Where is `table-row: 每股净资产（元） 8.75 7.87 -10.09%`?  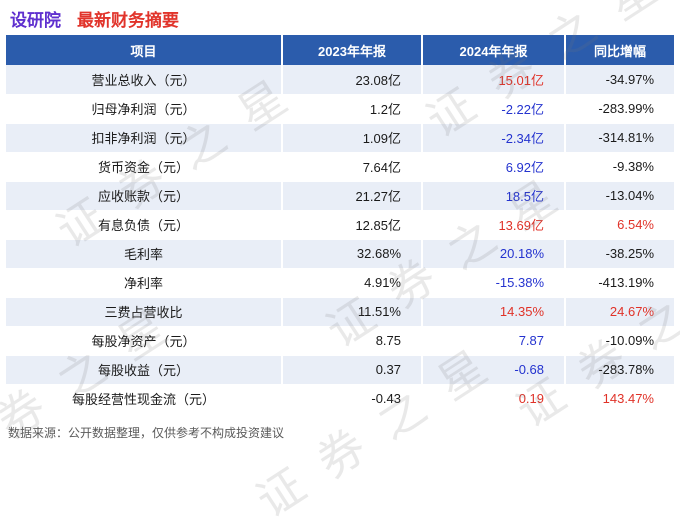 table-row: 每股净资产（元） 8.75 7.87 -10.09% is located at coordinates (340, 341).